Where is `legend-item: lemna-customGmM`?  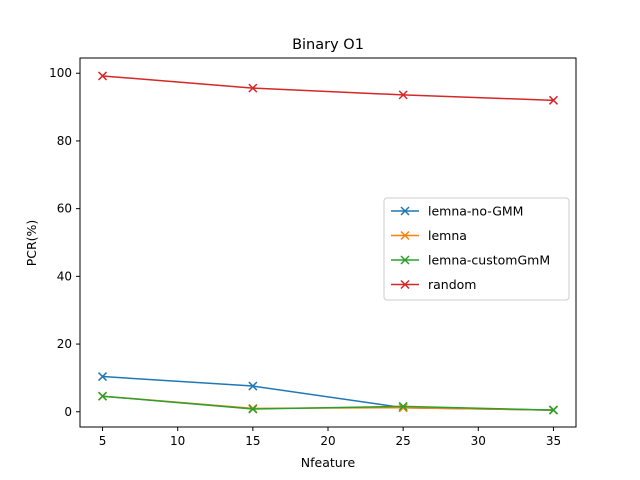 legend-item: lemna-customGmM is located at coordinates (470, 260).